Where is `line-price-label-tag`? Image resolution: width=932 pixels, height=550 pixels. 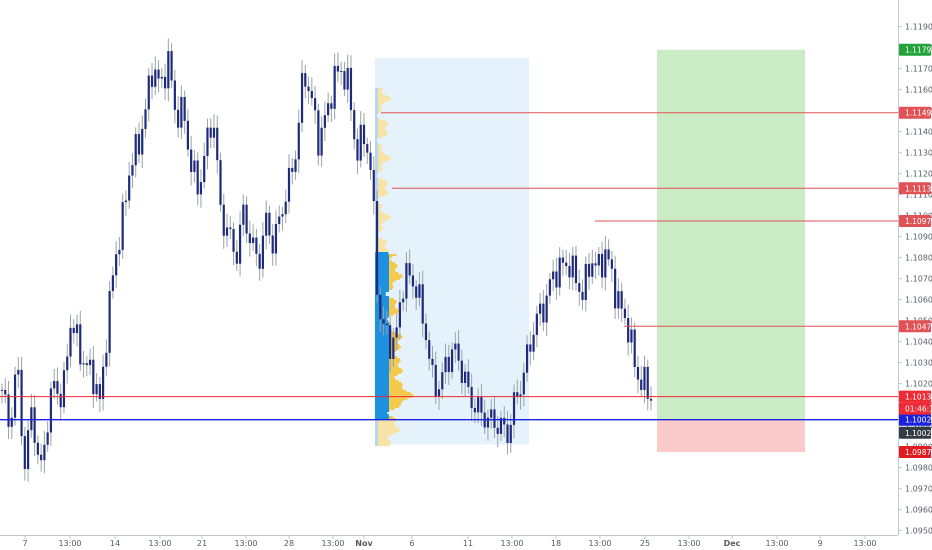 line-price-label-tag is located at coordinates (915, 419).